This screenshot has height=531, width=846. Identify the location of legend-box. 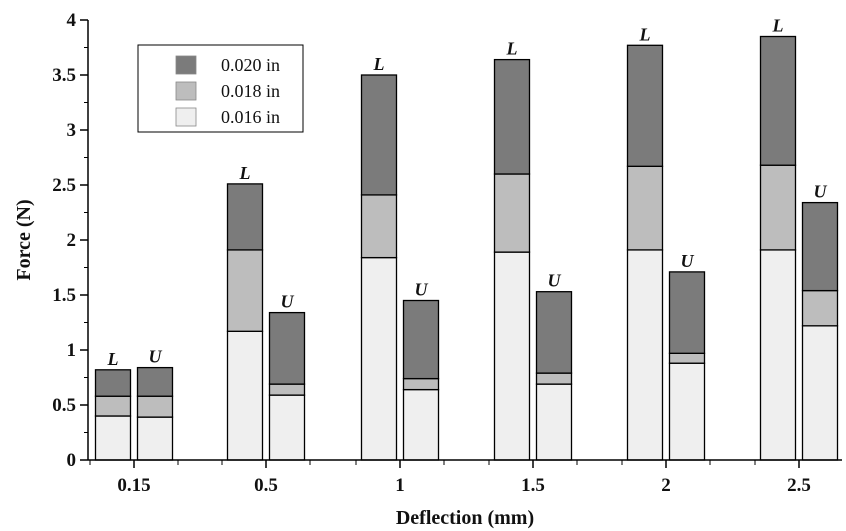
(220, 88).